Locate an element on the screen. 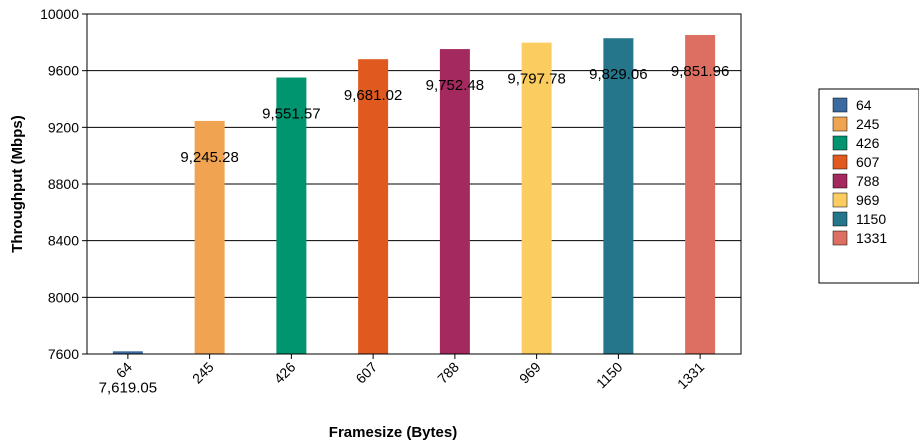 Image resolution: width=919 pixels, height=448 pixels. data-label-64: 7,619.05 is located at coordinates (128, 387).